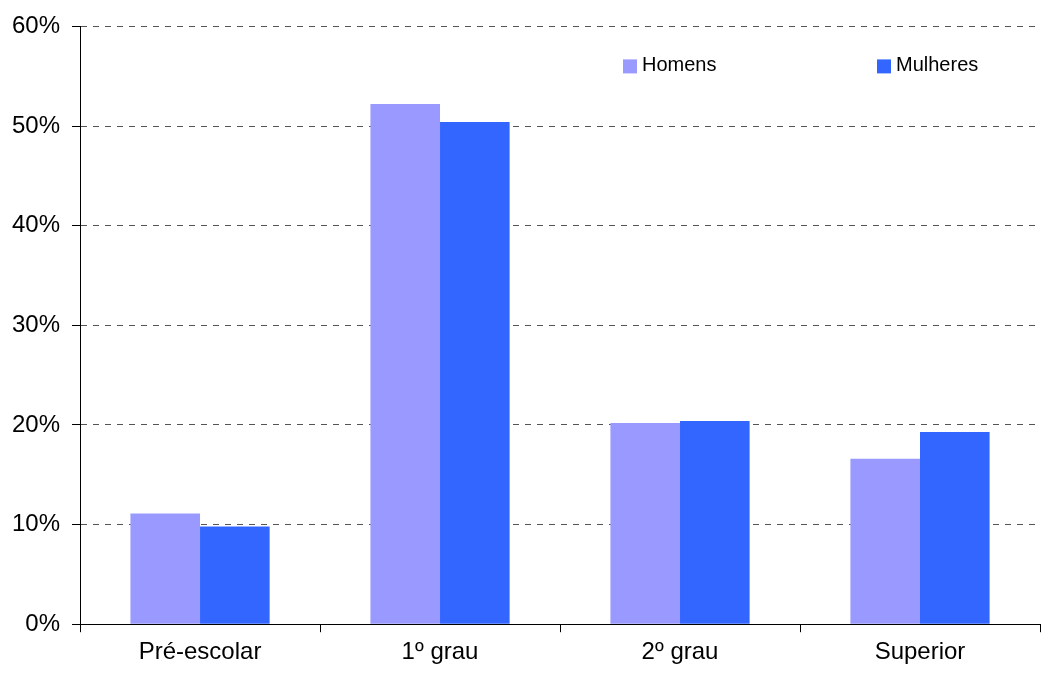  I want to click on y-tick-label: 10%, so click(36, 523).